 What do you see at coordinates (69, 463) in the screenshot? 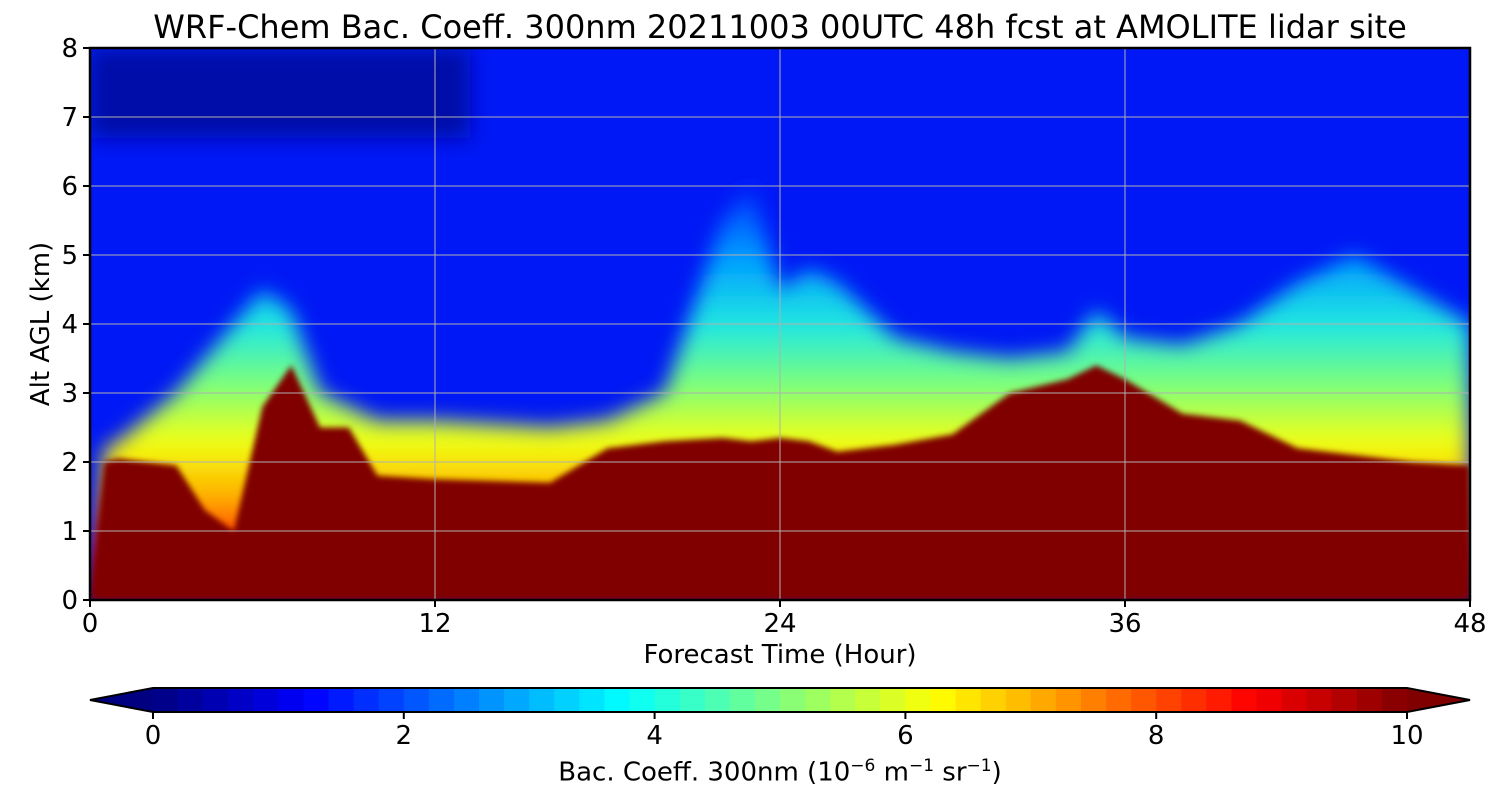
I see `y-tick-label: 2` at bounding box center [69, 463].